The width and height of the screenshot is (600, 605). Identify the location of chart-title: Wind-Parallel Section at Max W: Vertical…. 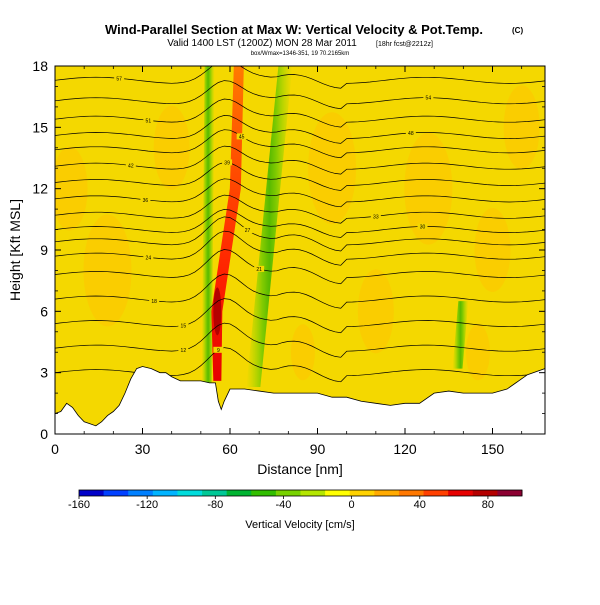
(294, 29).